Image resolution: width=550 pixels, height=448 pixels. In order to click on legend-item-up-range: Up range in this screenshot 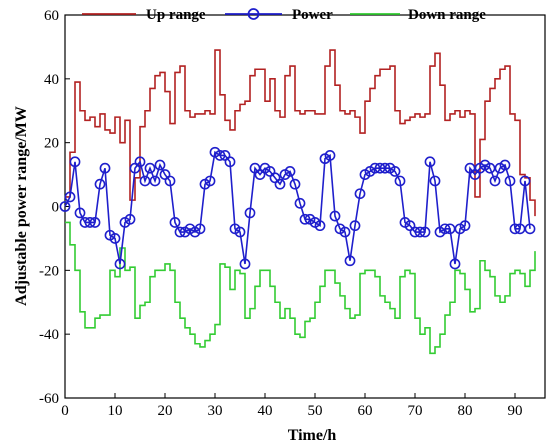, I will do `click(144, 15)`.